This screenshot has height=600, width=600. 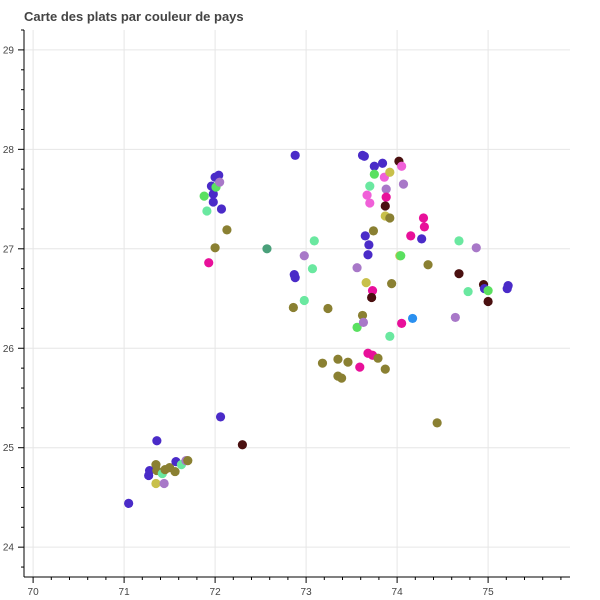 What do you see at coordinates (398, 592) in the screenshot?
I see `x-tick-label: 74` at bounding box center [398, 592].